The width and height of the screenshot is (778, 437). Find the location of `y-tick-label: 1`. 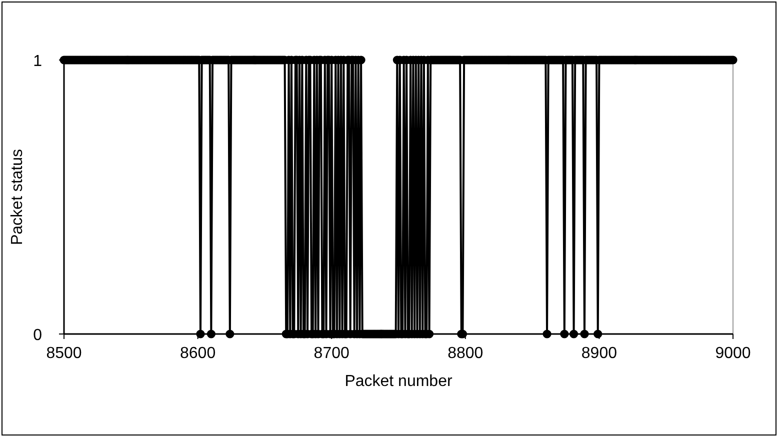

y-tick-label: 1 is located at coordinates (37, 61).